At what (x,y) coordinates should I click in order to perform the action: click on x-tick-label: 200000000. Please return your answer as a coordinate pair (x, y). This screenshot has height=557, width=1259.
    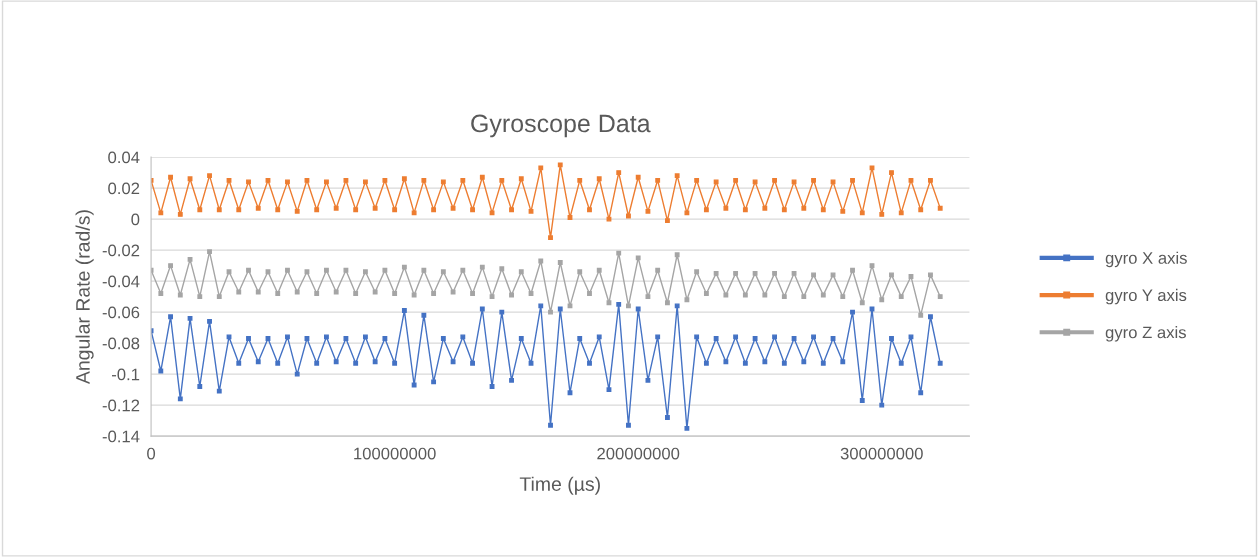
    Looking at the image, I should click on (638, 453).